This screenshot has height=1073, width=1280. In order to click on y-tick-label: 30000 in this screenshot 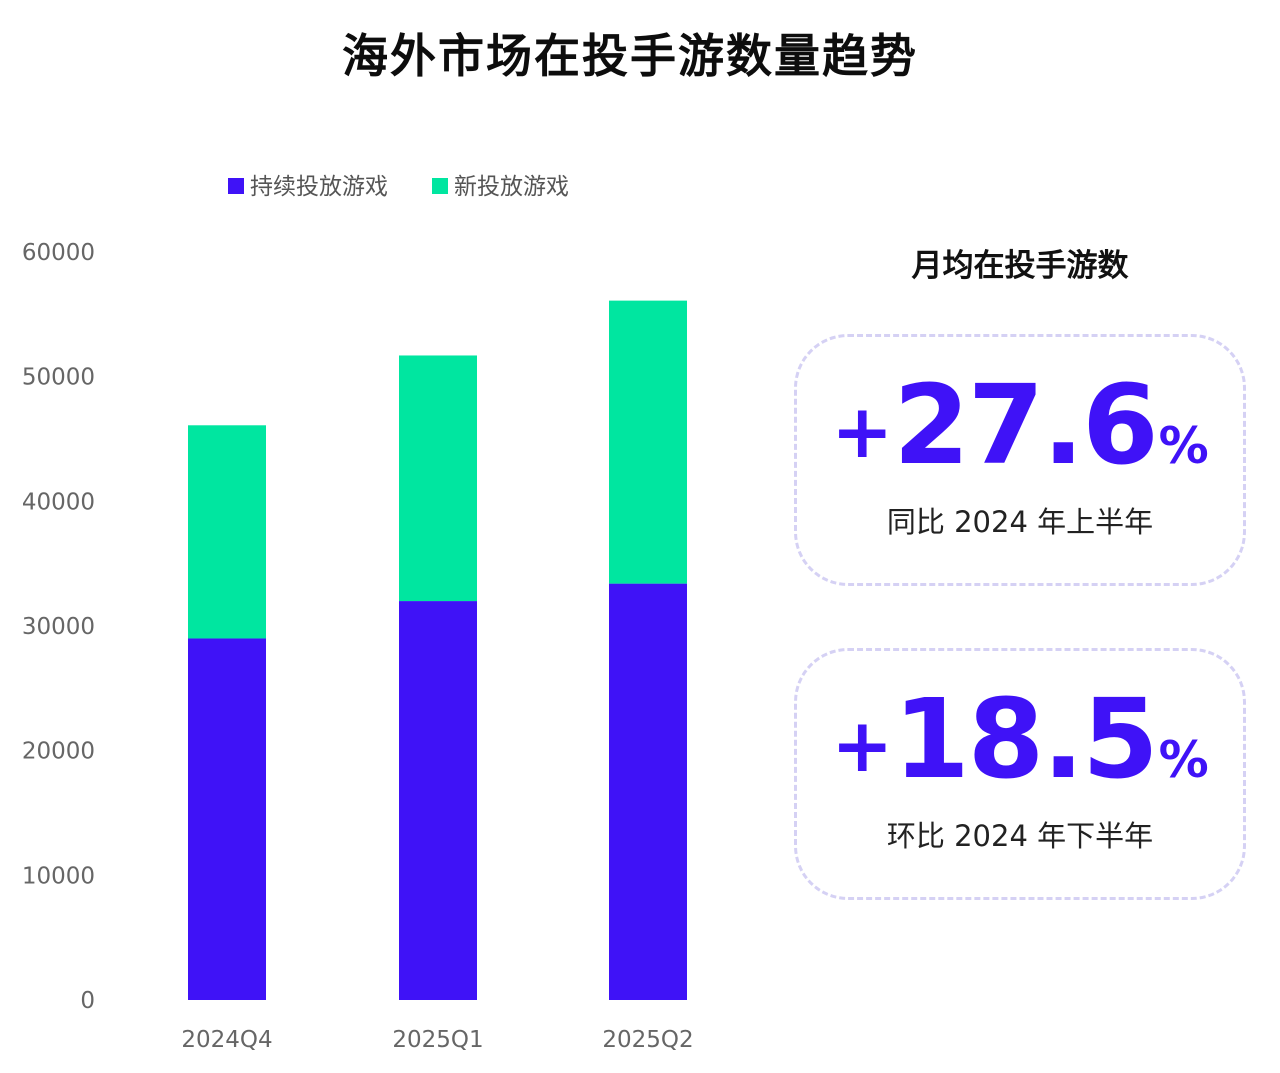, I will do `click(58, 627)`.